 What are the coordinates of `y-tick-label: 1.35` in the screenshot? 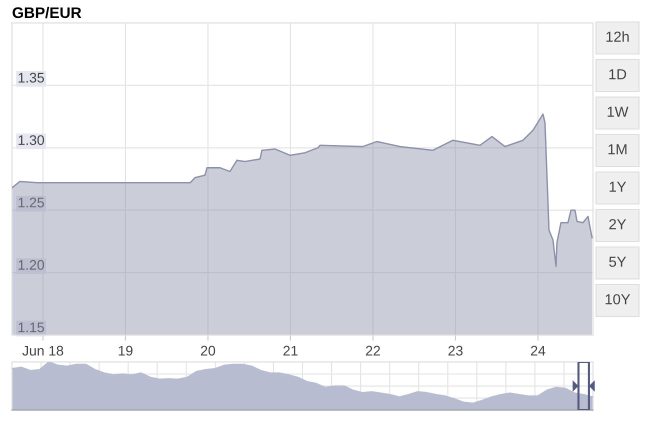 It's located at (31, 77).